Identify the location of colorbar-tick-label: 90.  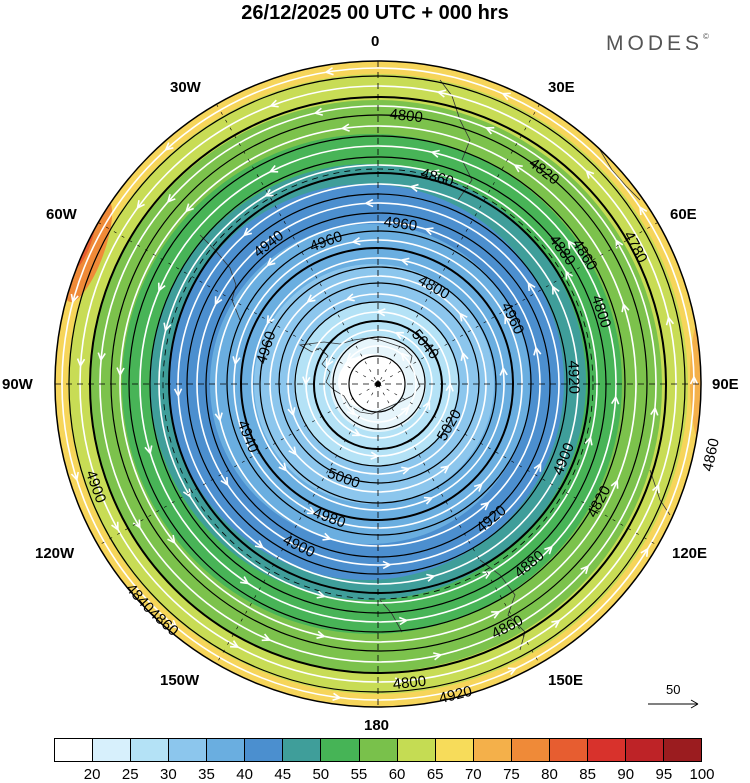
(626, 774).